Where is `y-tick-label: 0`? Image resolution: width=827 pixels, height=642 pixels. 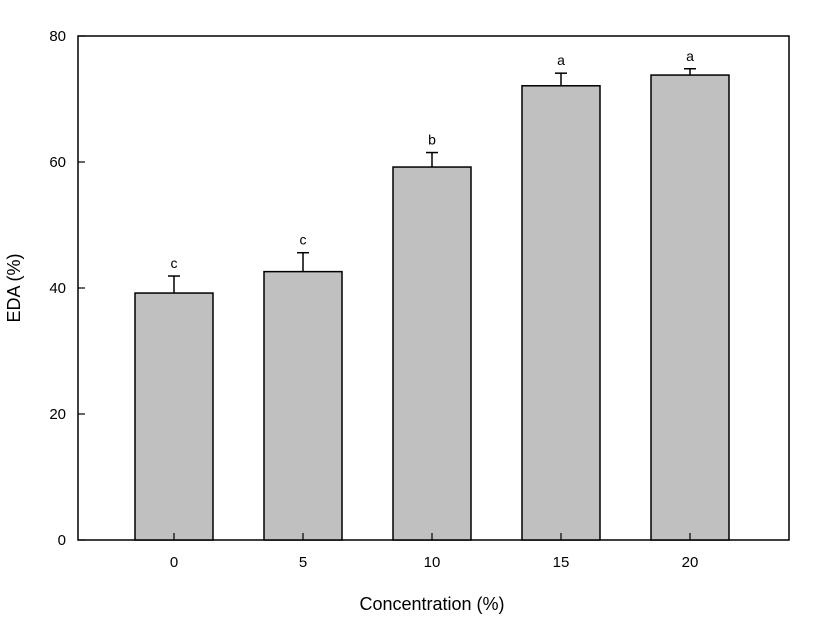 y-tick-label: 0 is located at coordinates (62, 540).